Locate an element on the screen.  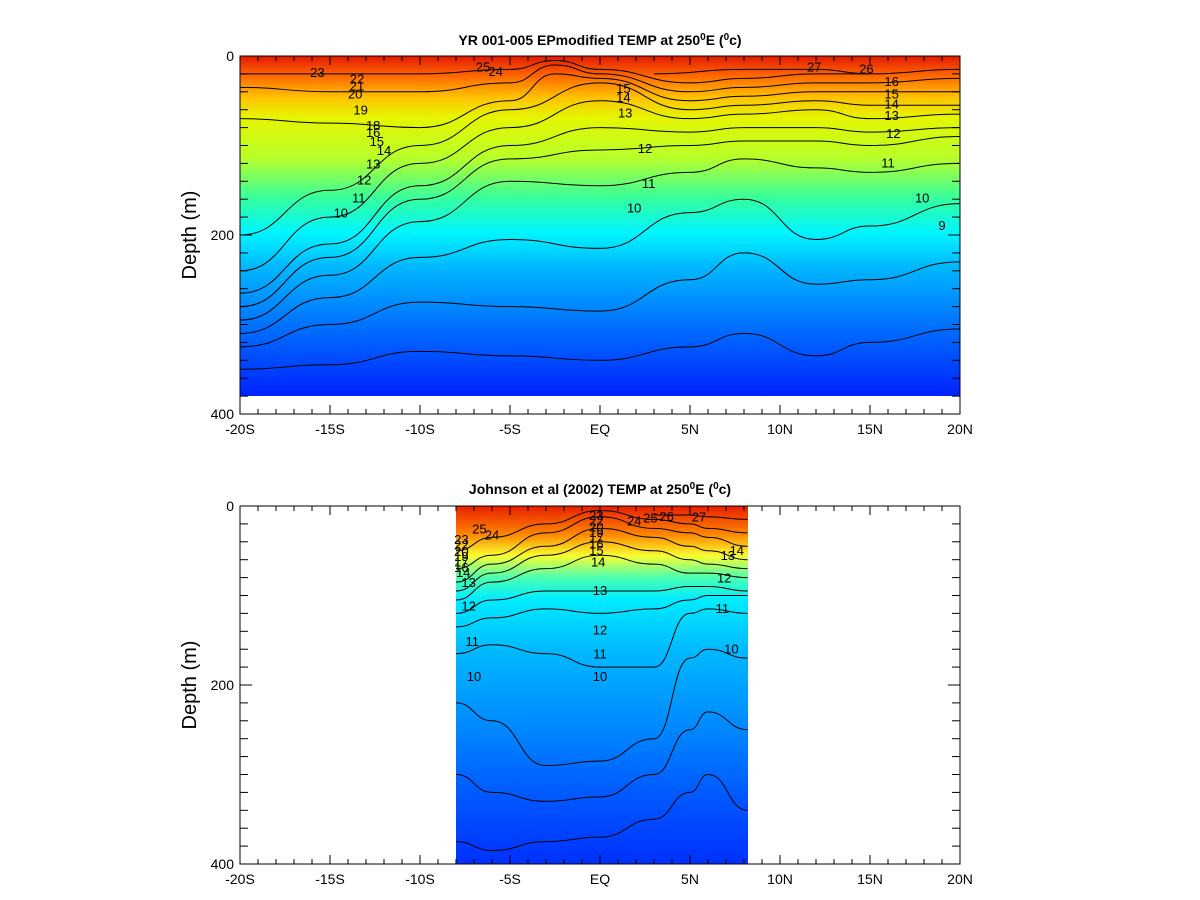
contour-label: 17 is located at coordinates (461, 561).